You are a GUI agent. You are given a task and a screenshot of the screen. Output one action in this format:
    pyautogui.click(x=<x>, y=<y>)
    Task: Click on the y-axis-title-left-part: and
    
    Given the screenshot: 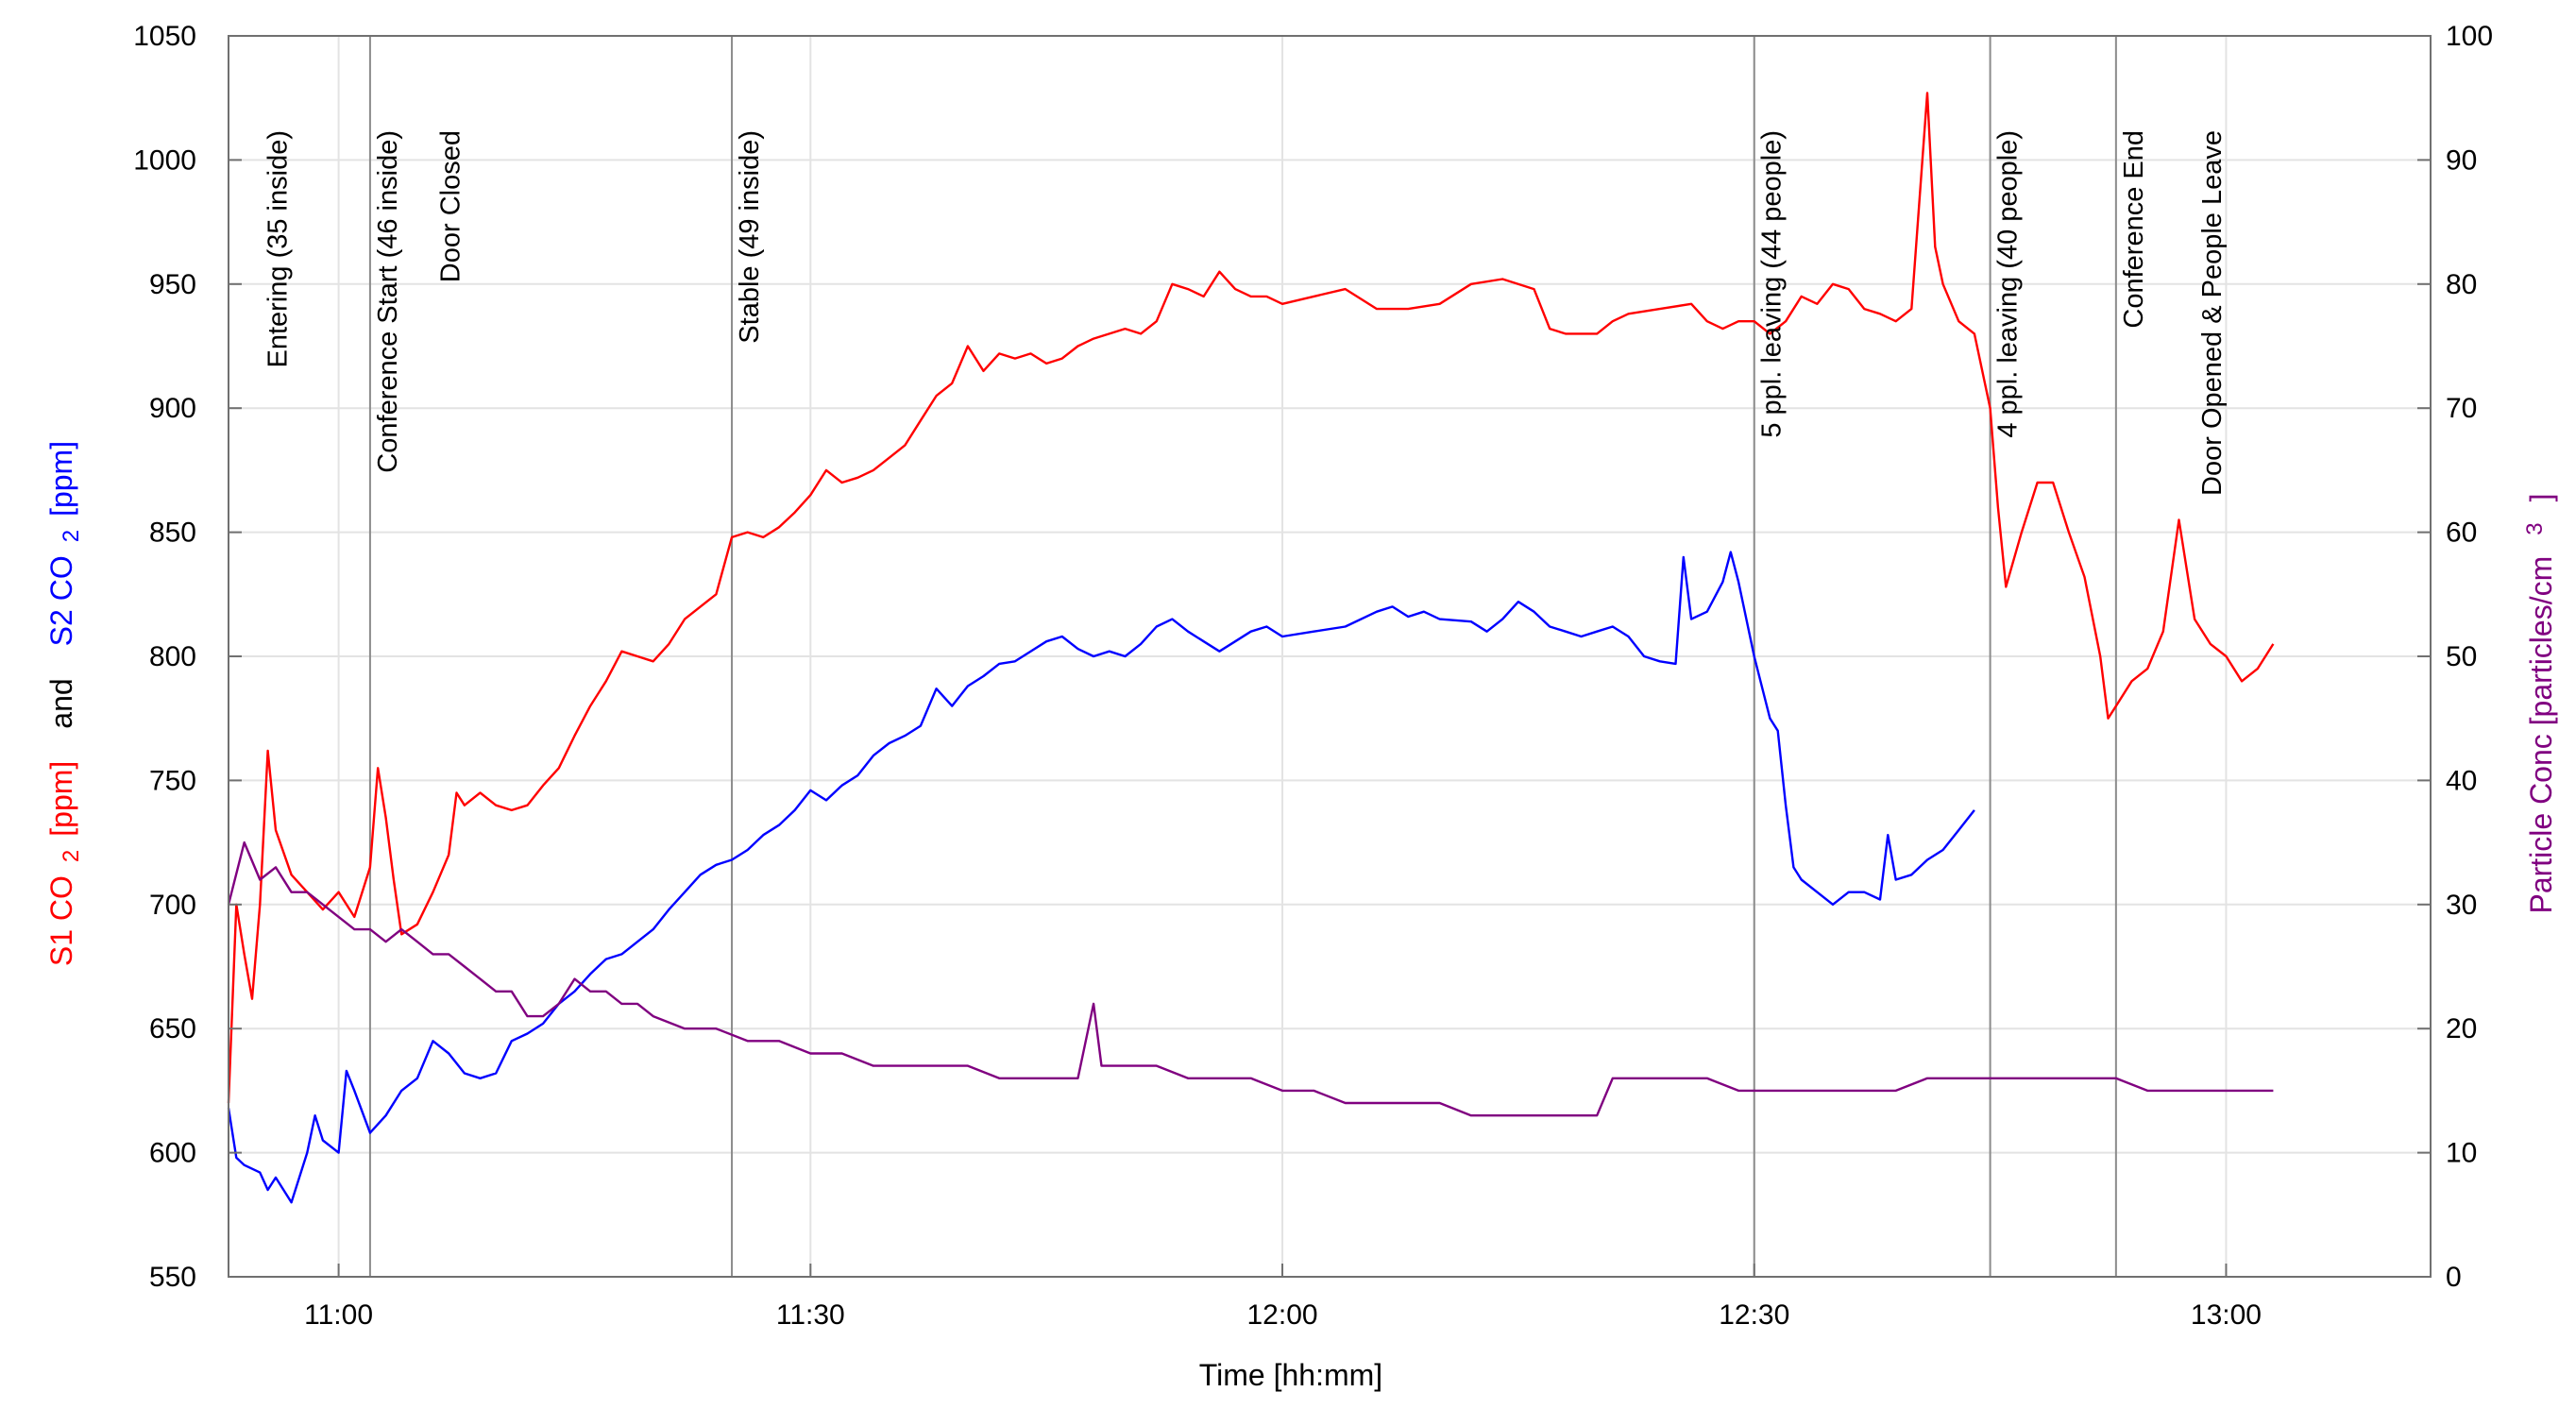 What is the action you would take?
    pyautogui.click(x=61, y=703)
    